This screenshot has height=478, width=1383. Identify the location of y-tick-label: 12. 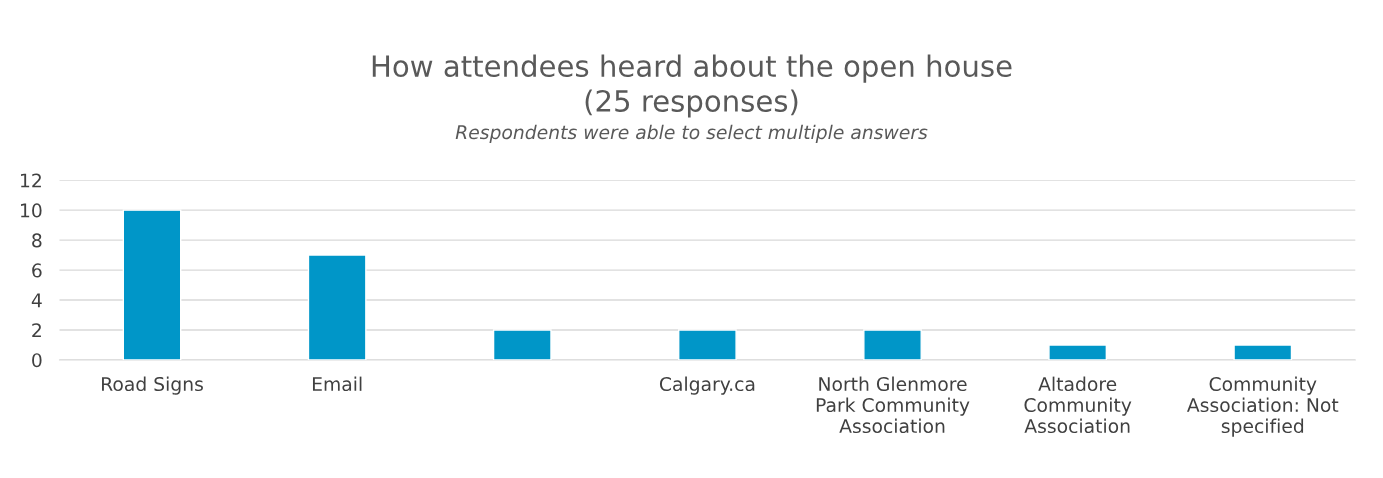
(31, 180).